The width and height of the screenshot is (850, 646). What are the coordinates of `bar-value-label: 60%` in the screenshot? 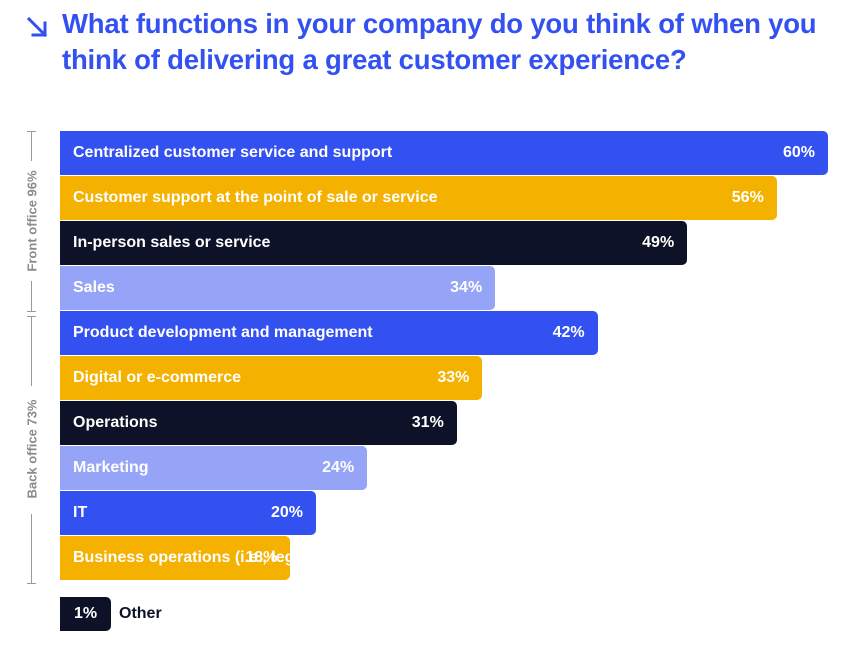 It's located at (798, 152).